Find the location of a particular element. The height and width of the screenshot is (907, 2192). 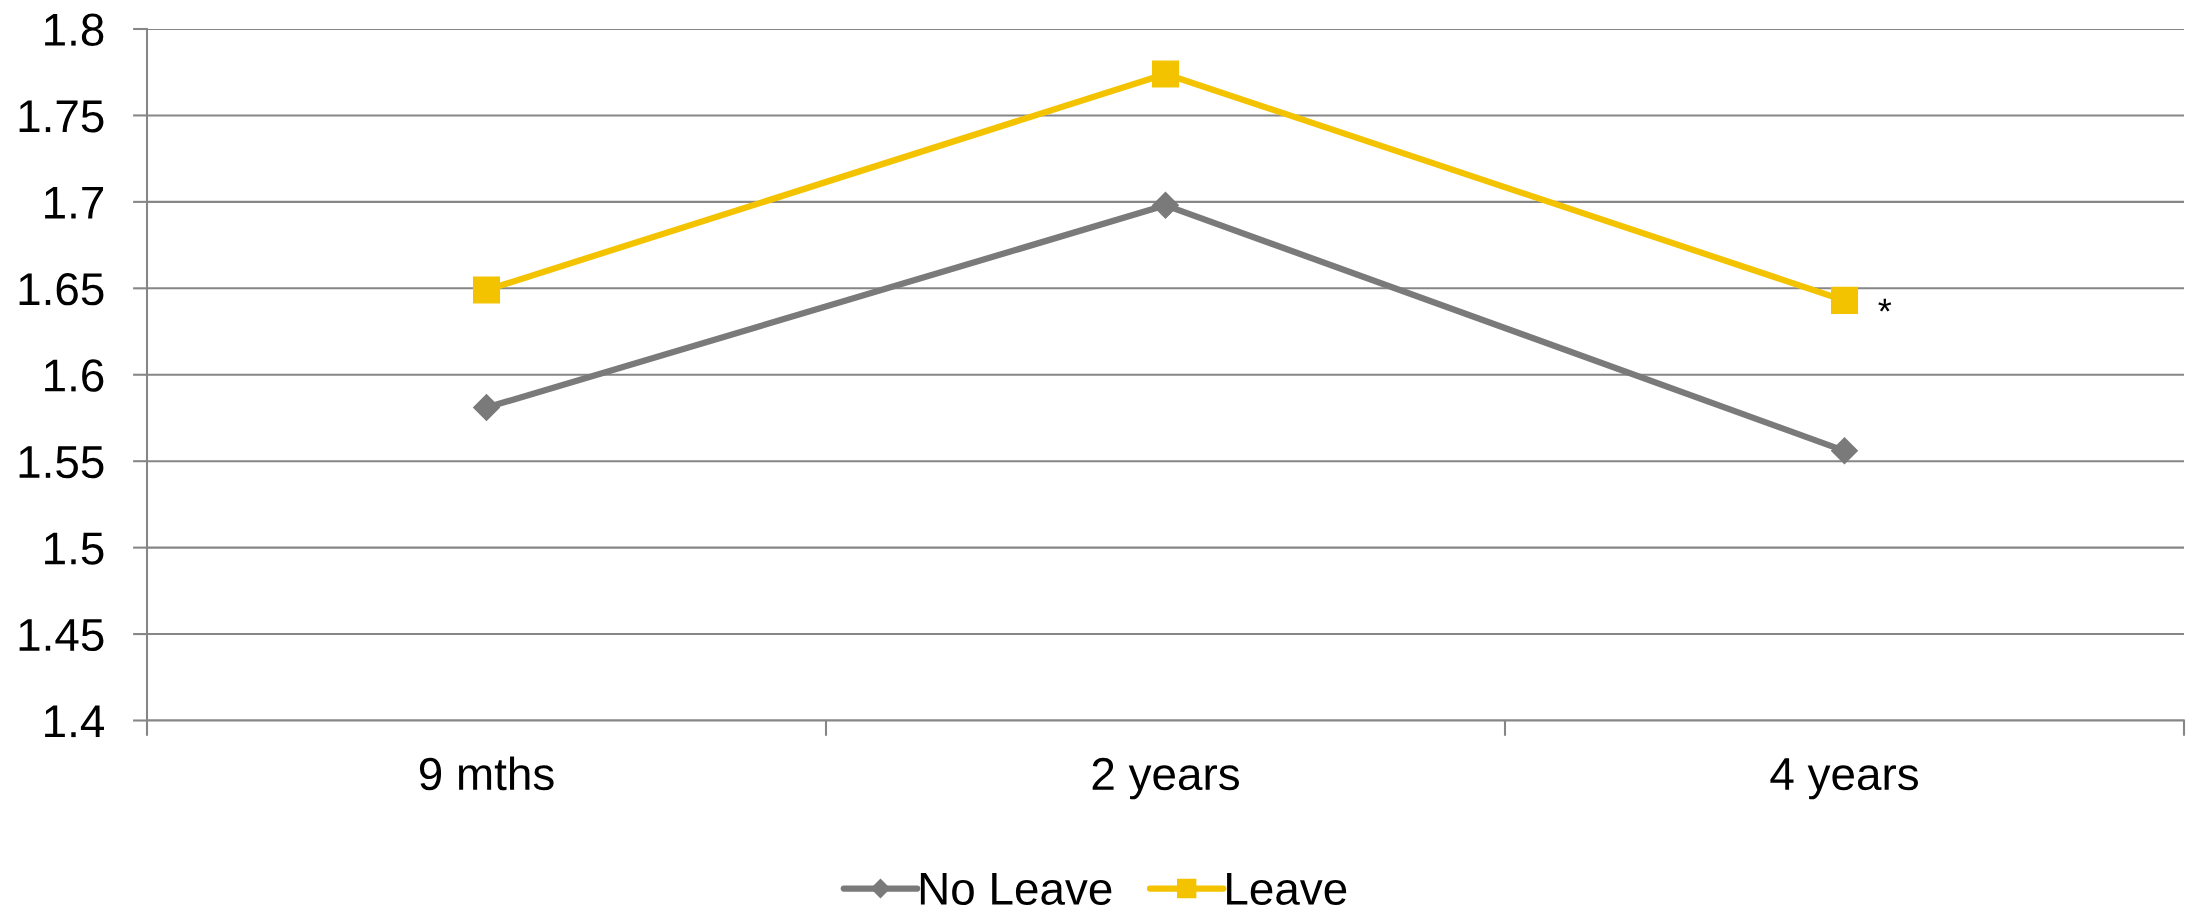

y-tick-label: 1.45 is located at coordinates (61, 635).